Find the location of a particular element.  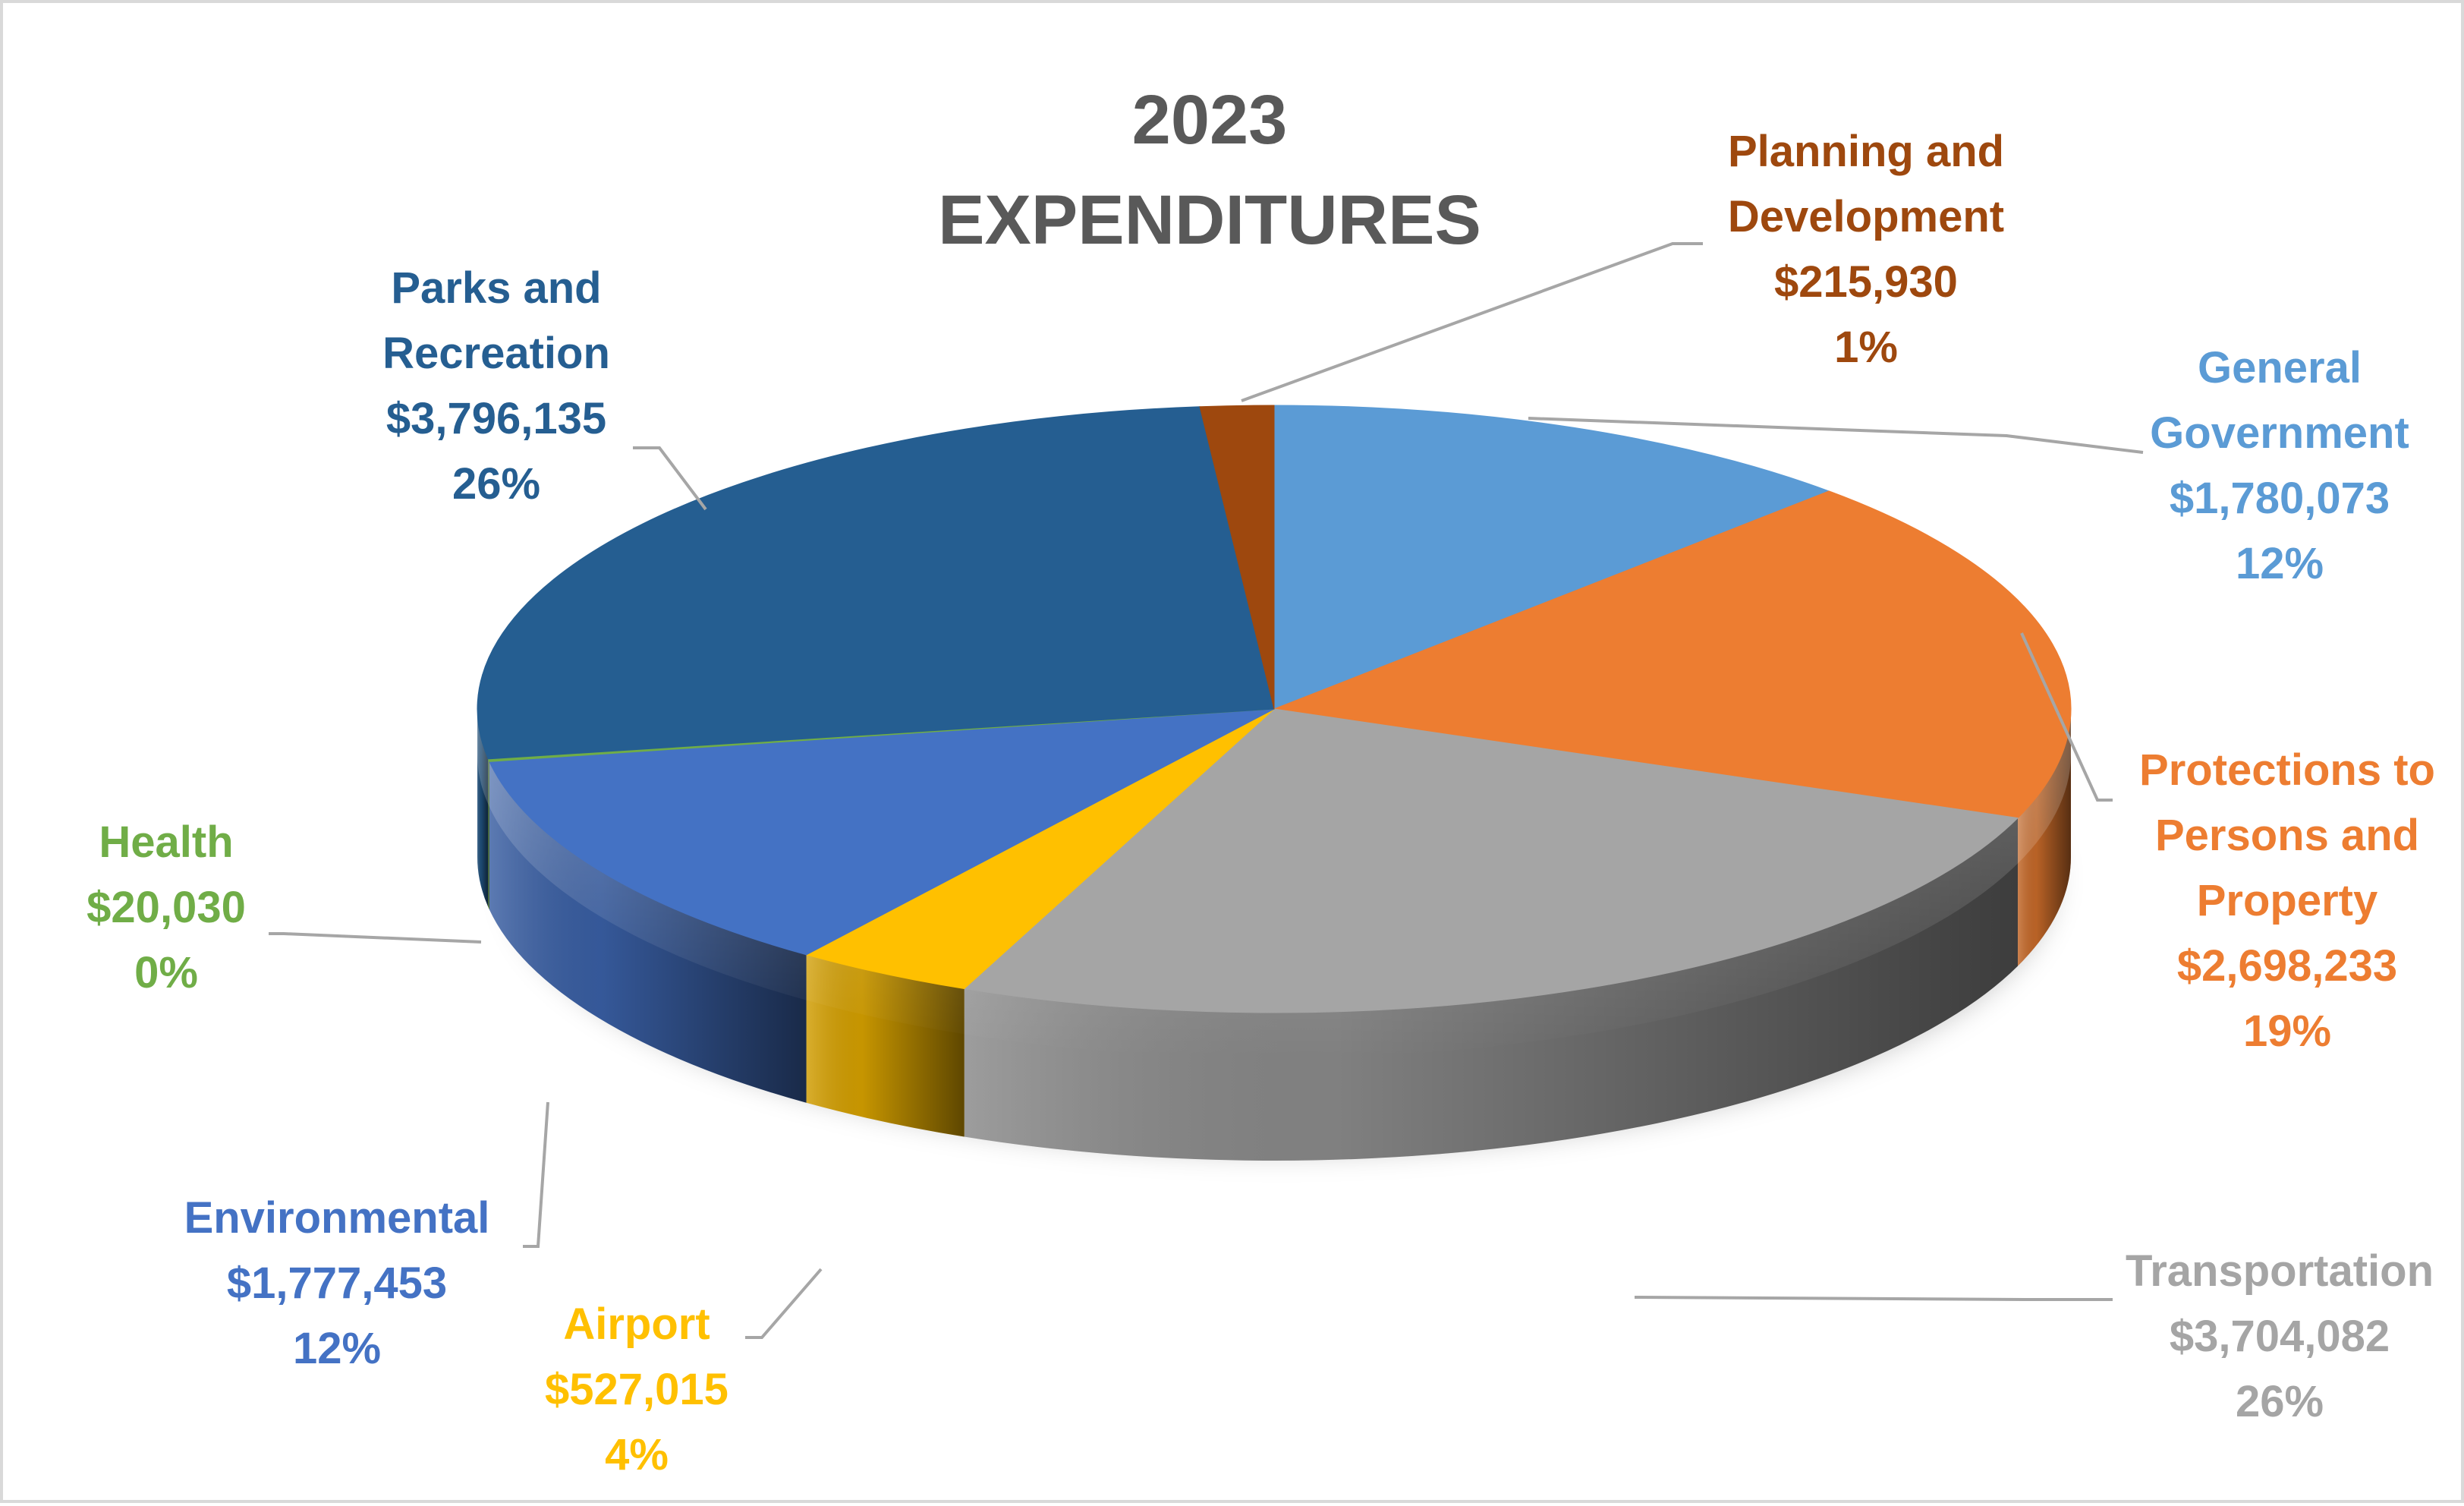

label-name-line-2: Recreation is located at coordinates (496, 353).